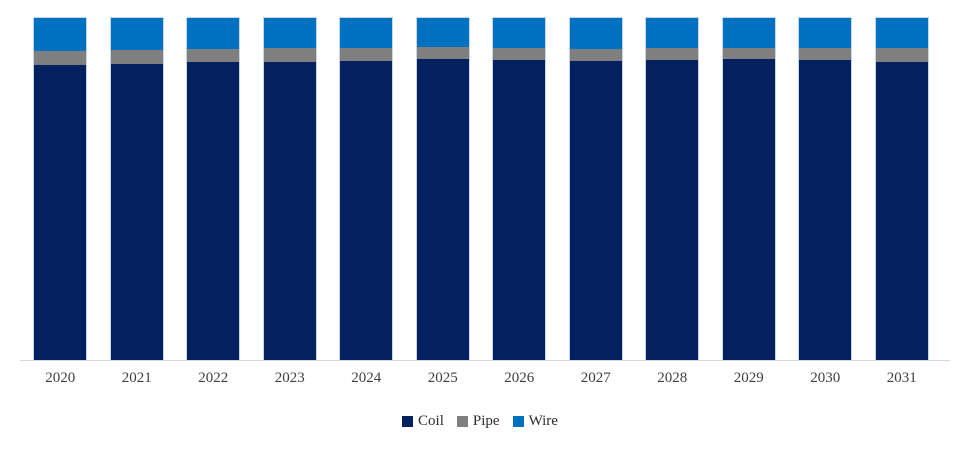 This screenshot has height=455, width=960. Describe the element at coordinates (213, 378) in the screenshot. I see `x-axis-label-2022: 2022` at that location.